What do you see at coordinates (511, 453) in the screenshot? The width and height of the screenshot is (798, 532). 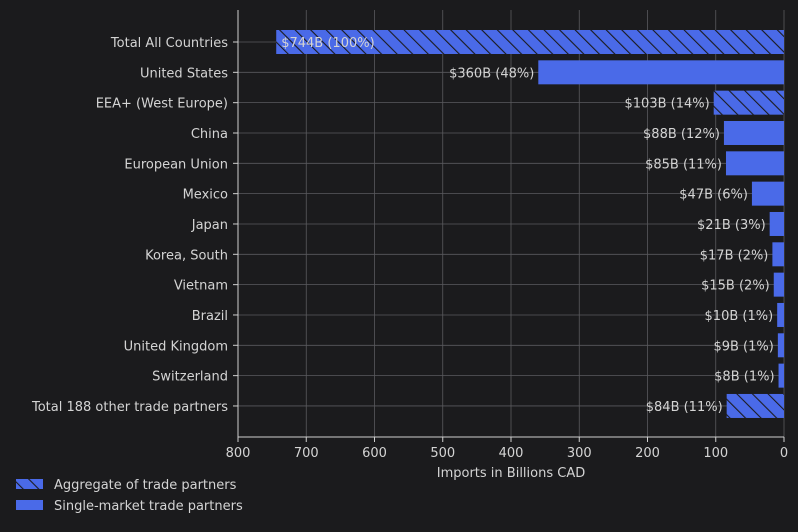 I see `x-tick-label: 400` at bounding box center [511, 453].